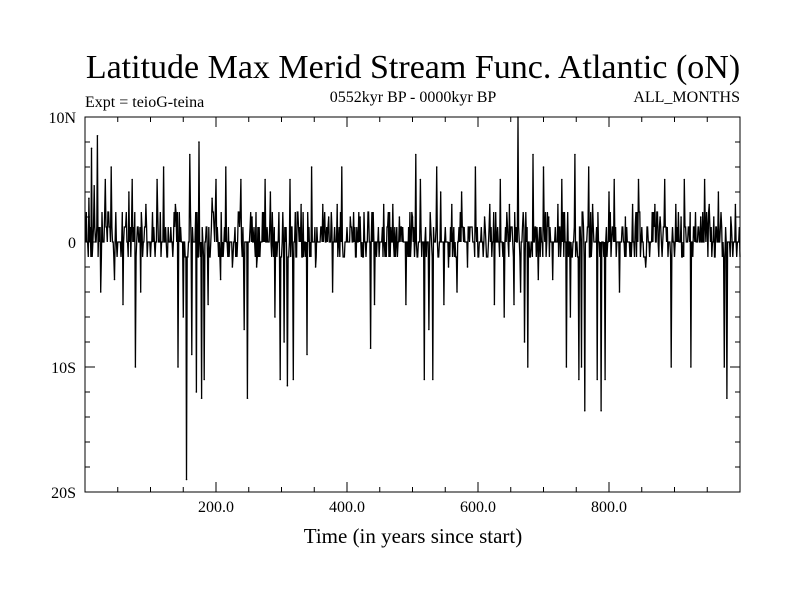 This screenshot has width=800, height=600. I want to click on y-tick-label: 20S, so click(63, 493).